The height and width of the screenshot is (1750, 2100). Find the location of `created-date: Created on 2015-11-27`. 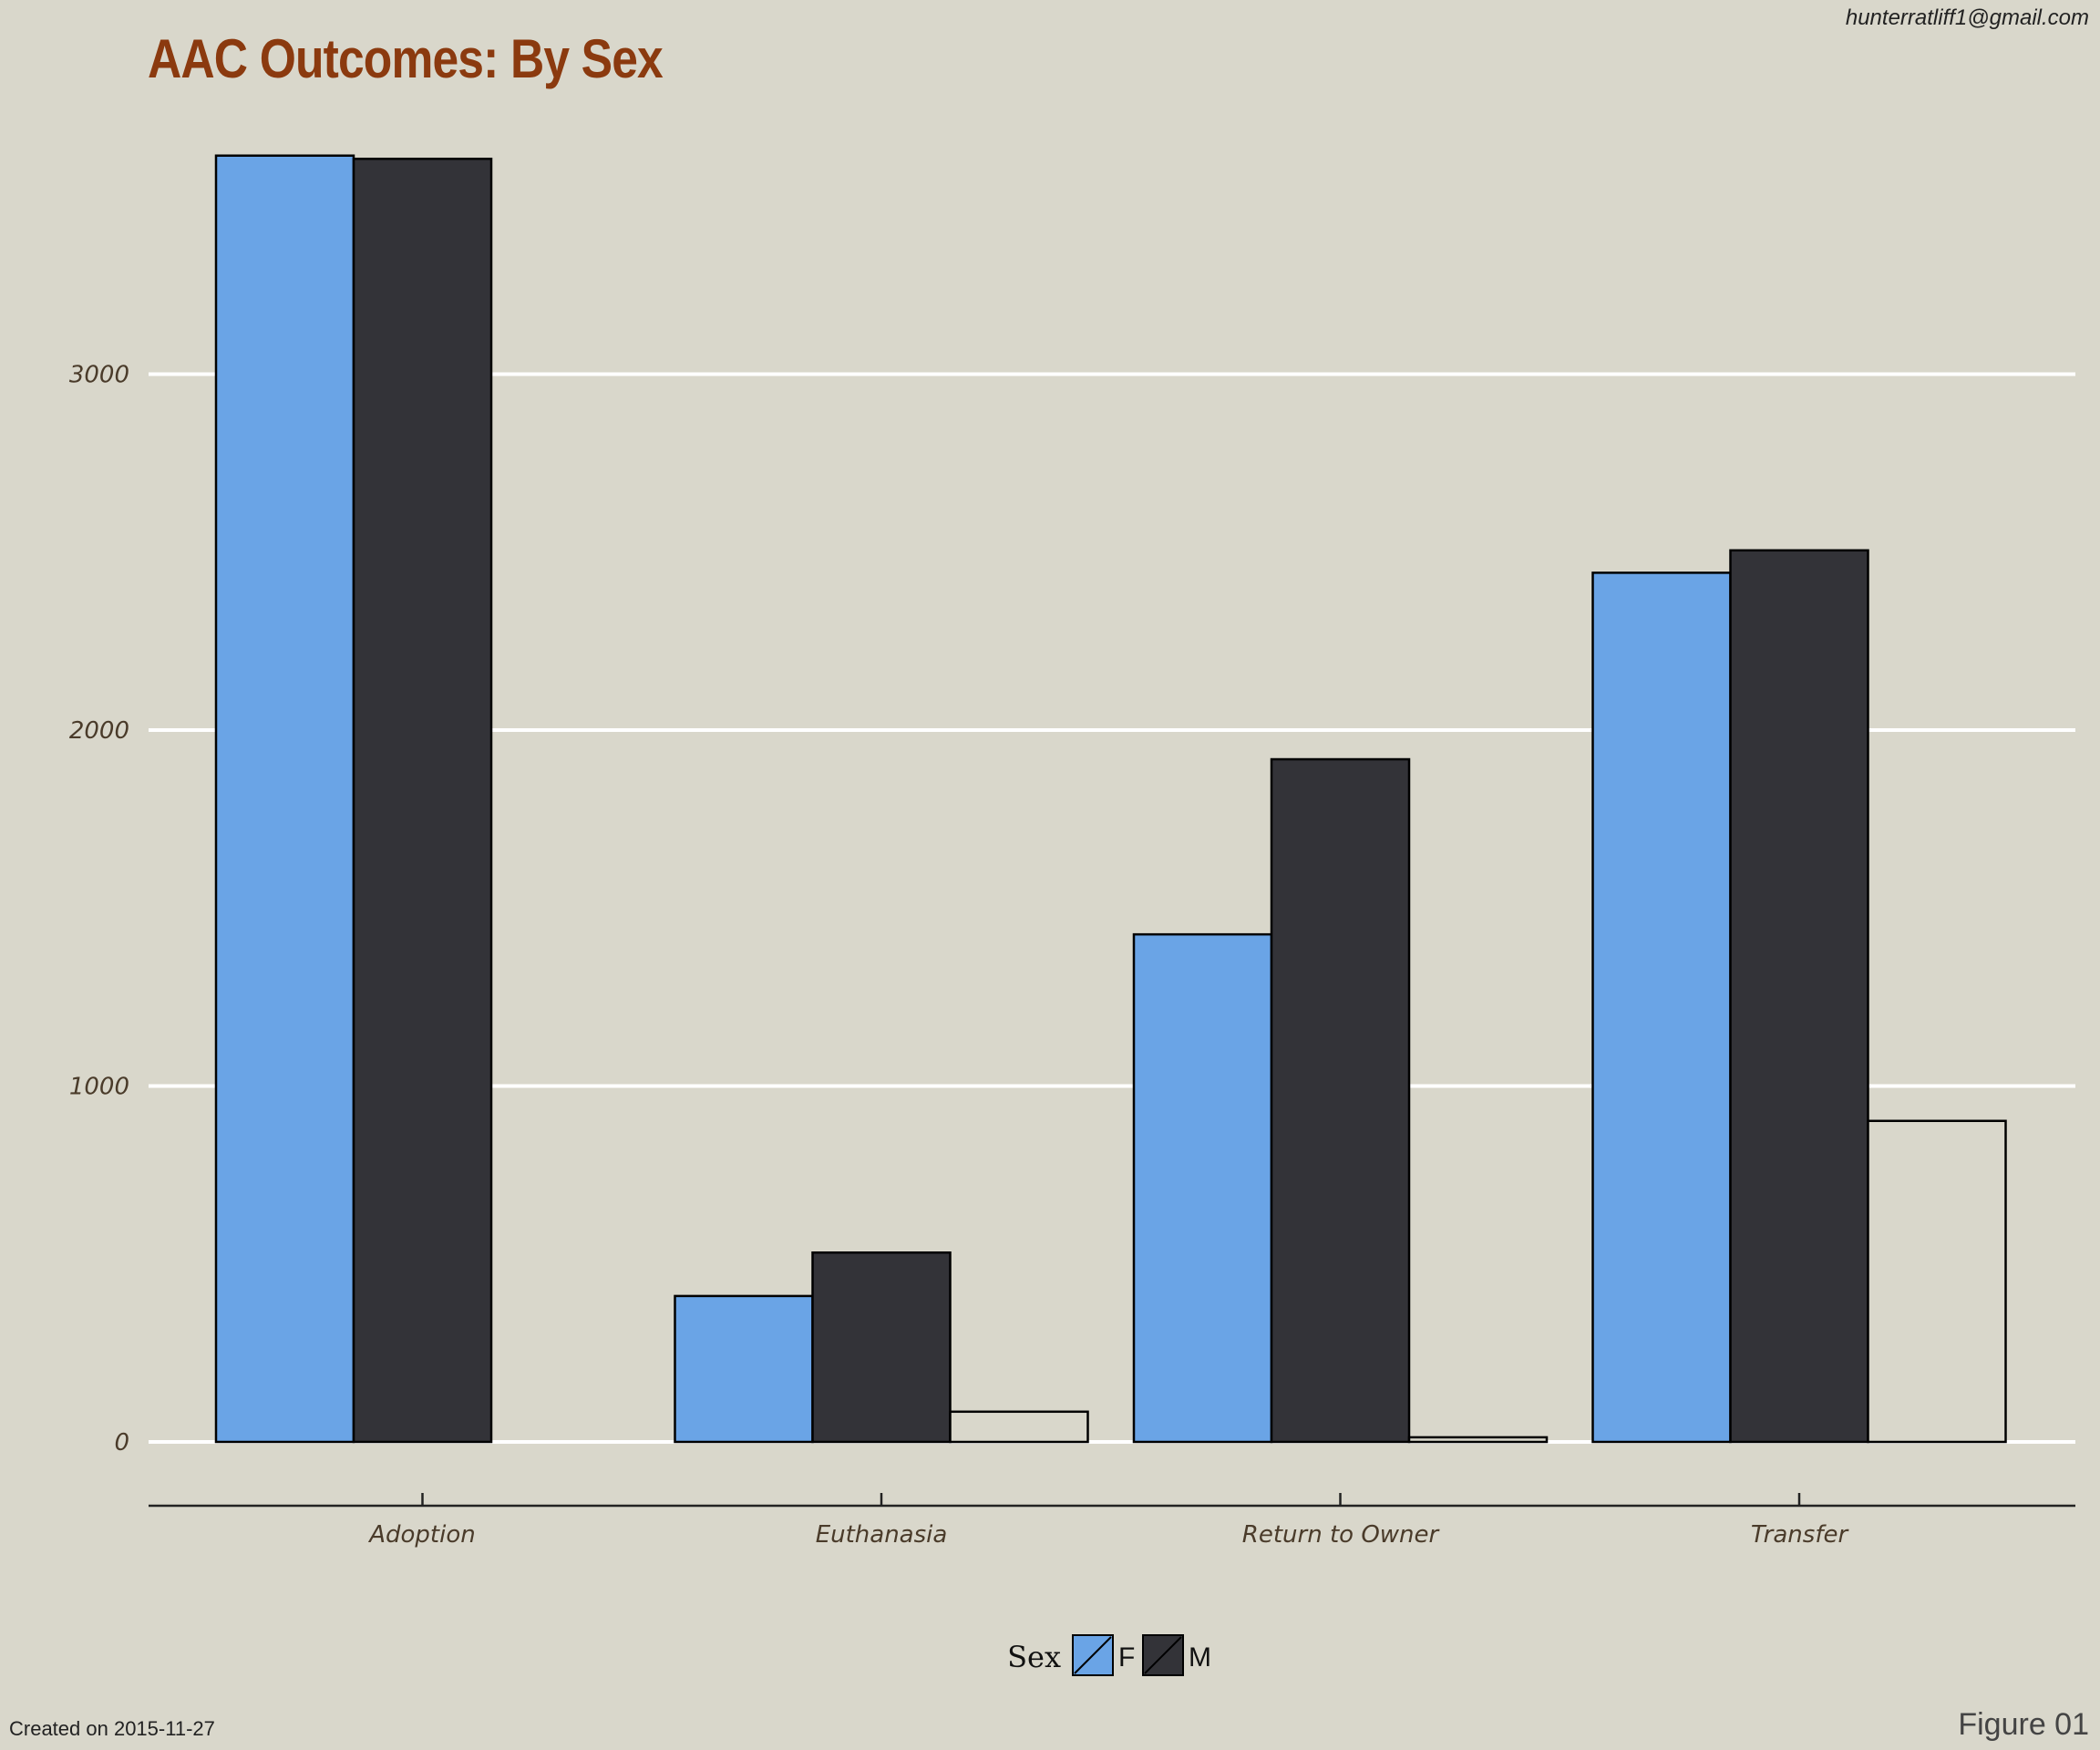

created-date: Created on 2015-11-27 is located at coordinates (112, 1728).